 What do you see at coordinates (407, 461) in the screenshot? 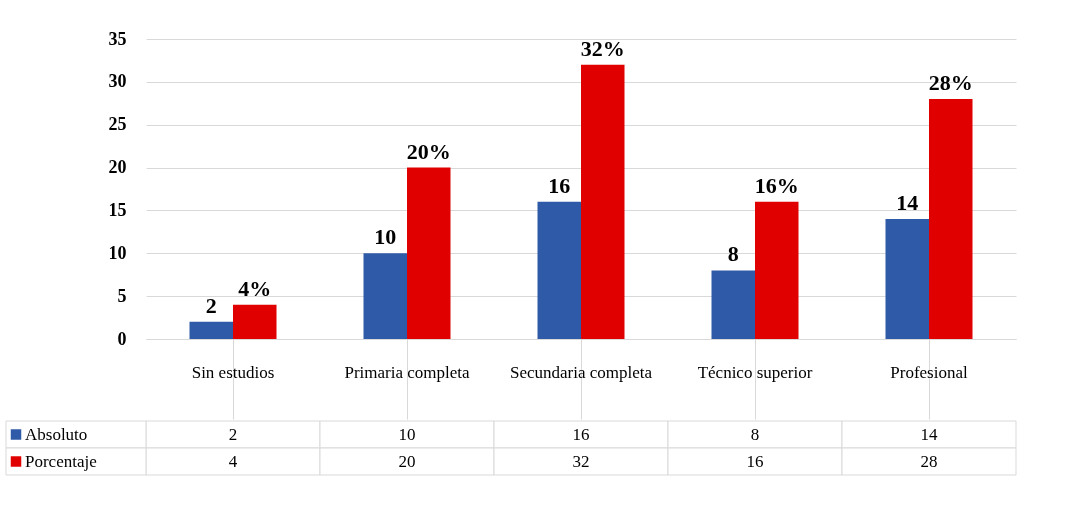
I see `text: 20` at bounding box center [407, 461].